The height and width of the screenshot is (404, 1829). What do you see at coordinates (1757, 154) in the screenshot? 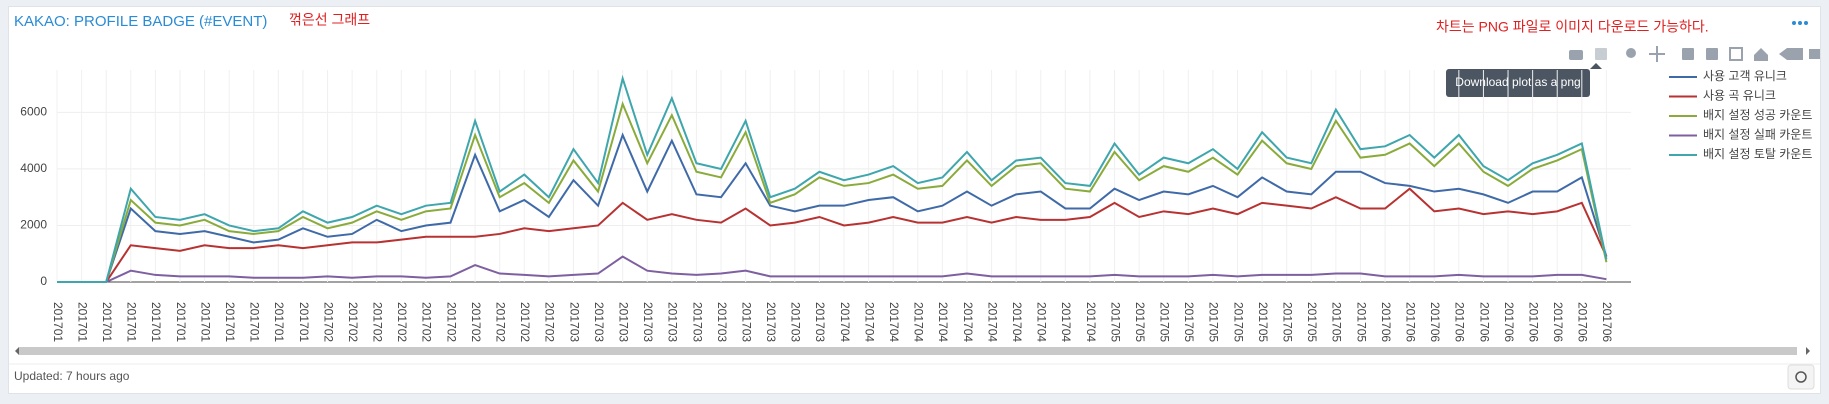
I see `legend-label: 배지 설정 토탈 카운트` at bounding box center [1757, 154].